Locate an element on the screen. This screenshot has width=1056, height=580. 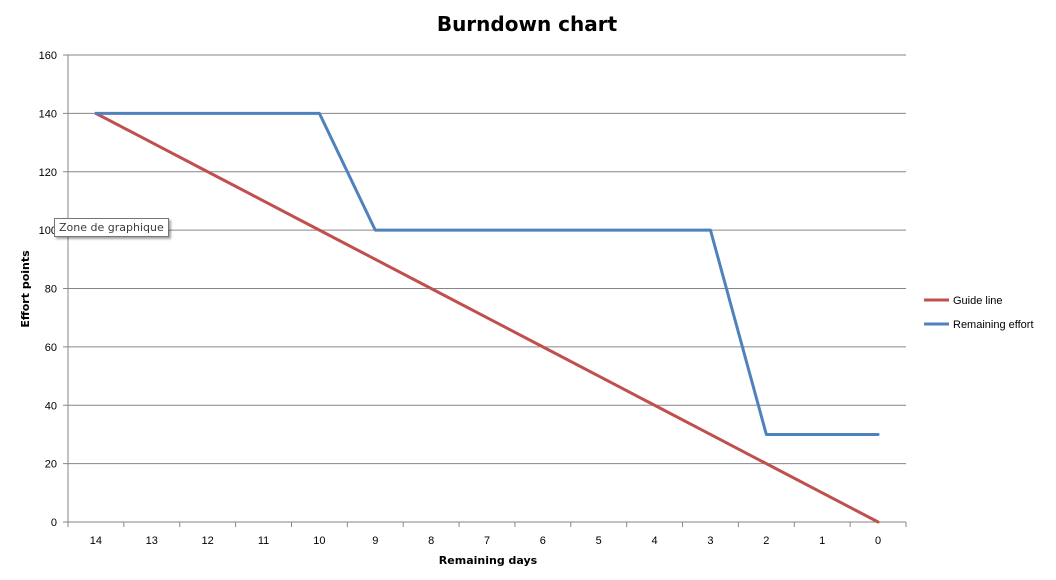
x-tick-label: 10 is located at coordinates (319, 541).